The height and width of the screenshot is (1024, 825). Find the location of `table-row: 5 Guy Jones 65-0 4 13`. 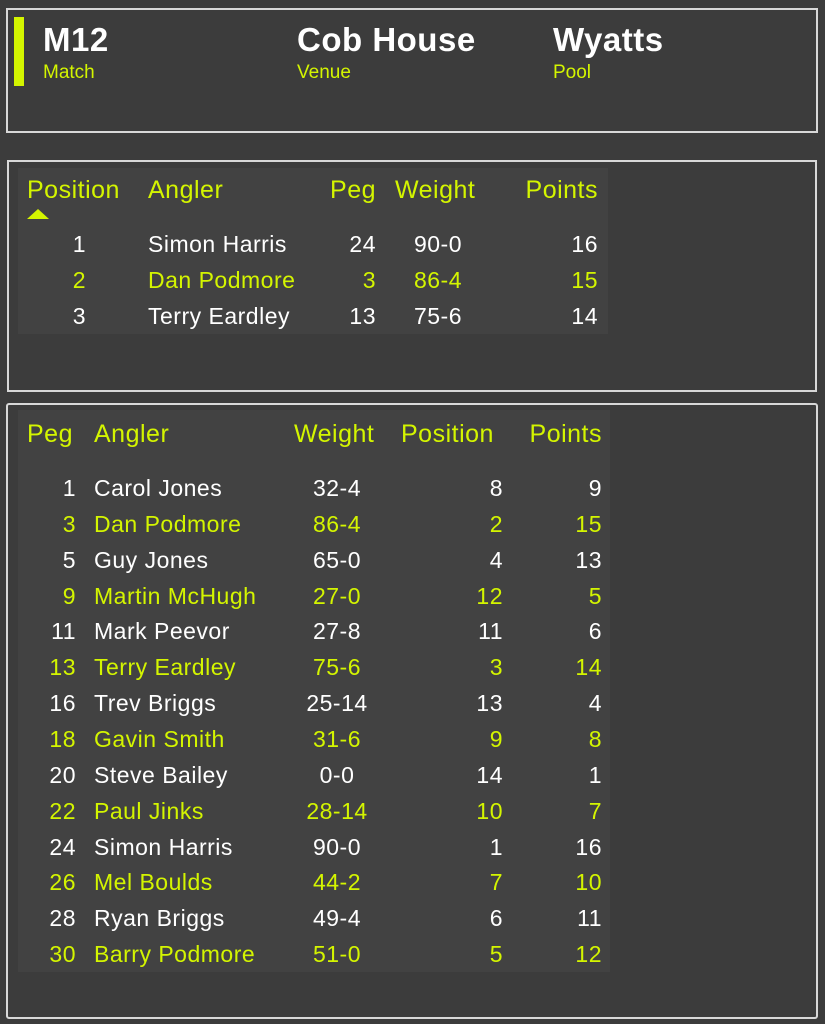

table-row: 5 Guy Jones 65-0 4 13 is located at coordinates (314, 560).